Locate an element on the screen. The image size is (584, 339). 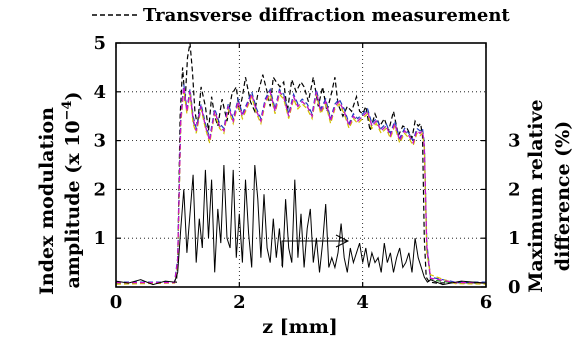
y-left-tick-label: 4 is located at coordinates (99, 92).